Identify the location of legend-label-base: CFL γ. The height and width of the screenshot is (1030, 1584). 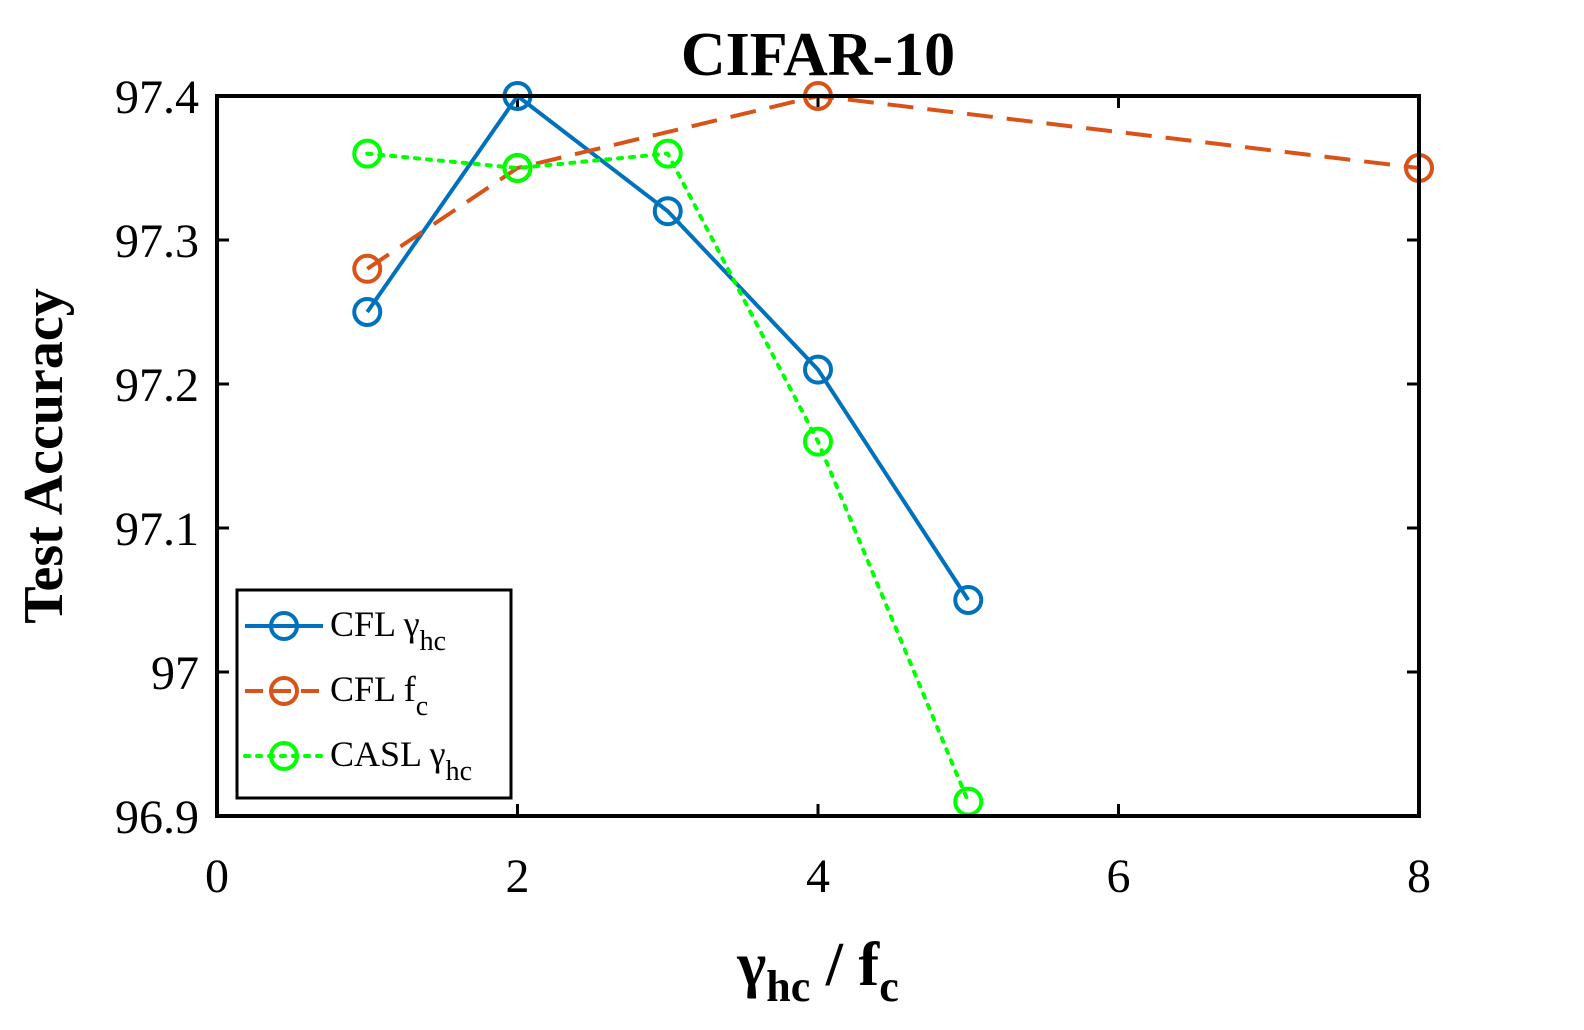
(375, 624).